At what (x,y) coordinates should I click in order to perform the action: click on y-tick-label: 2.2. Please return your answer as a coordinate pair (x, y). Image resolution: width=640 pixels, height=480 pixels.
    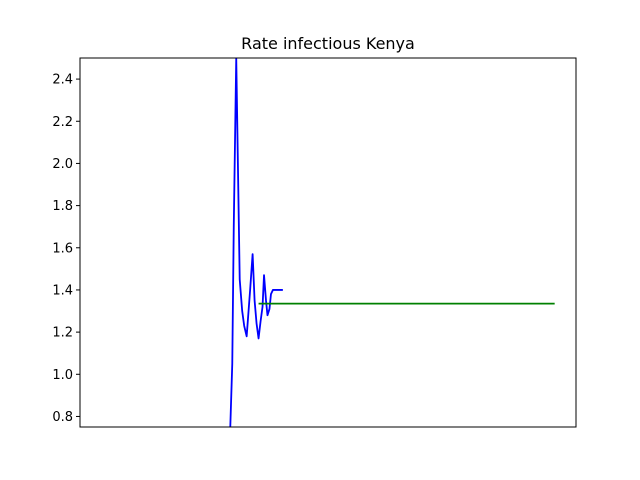
    Looking at the image, I should click on (62, 122).